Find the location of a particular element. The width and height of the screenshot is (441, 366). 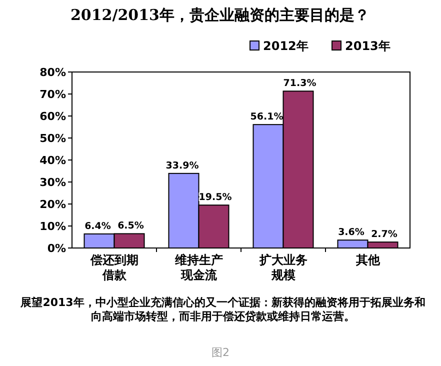

y-tick-label: 80% is located at coordinates (53, 72).